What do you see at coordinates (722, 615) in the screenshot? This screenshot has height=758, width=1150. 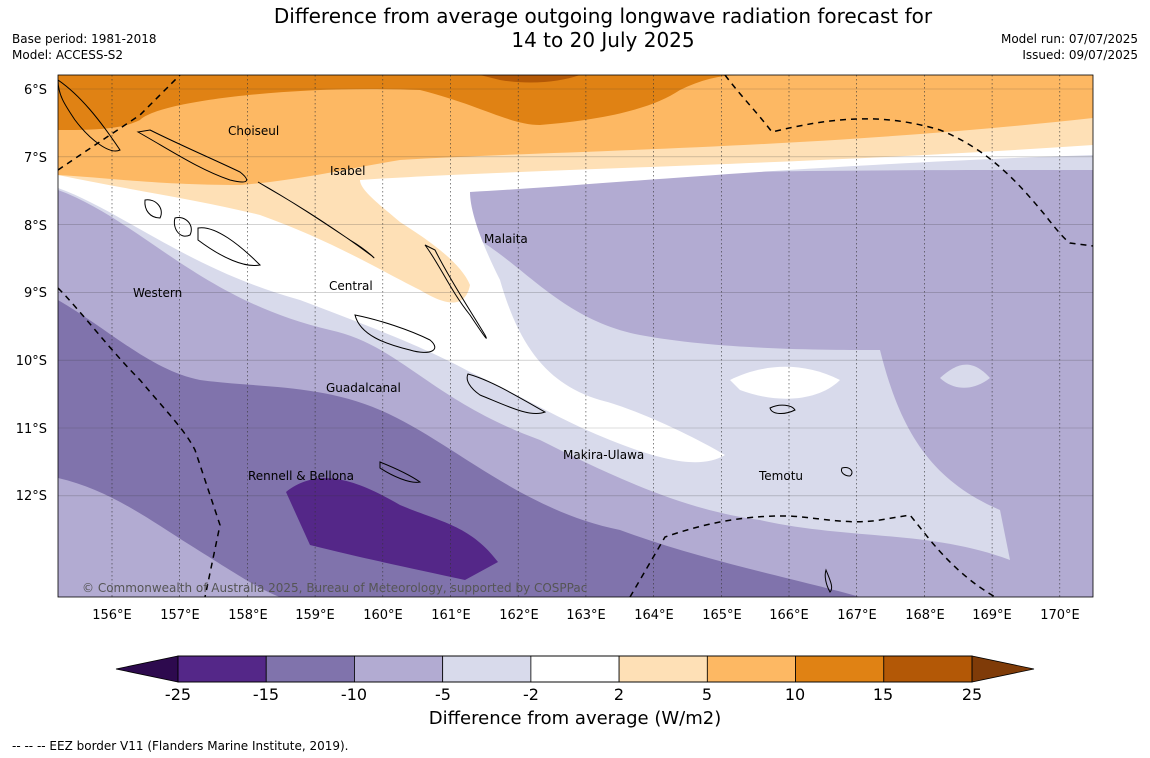 I see `lon-label-165e: 165°E` at bounding box center [722, 615].